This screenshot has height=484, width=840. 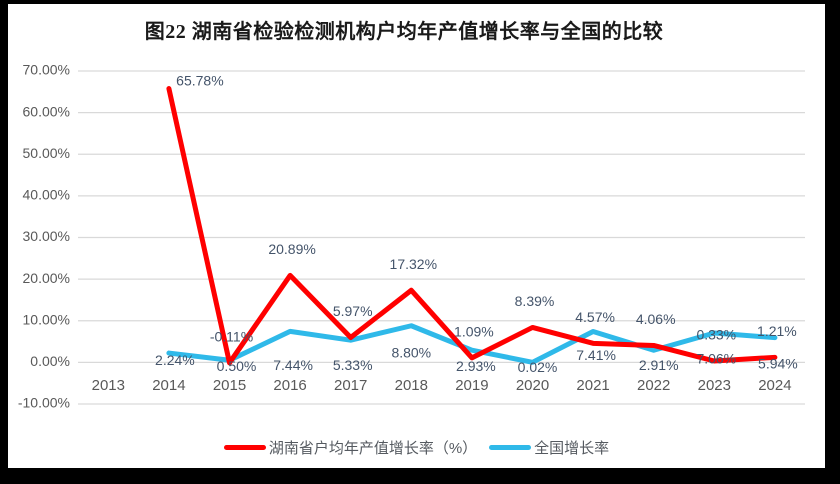 What do you see at coordinates (46, 236) in the screenshot?
I see `y-tick-label: 30.00%` at bounding box center [46, 236].